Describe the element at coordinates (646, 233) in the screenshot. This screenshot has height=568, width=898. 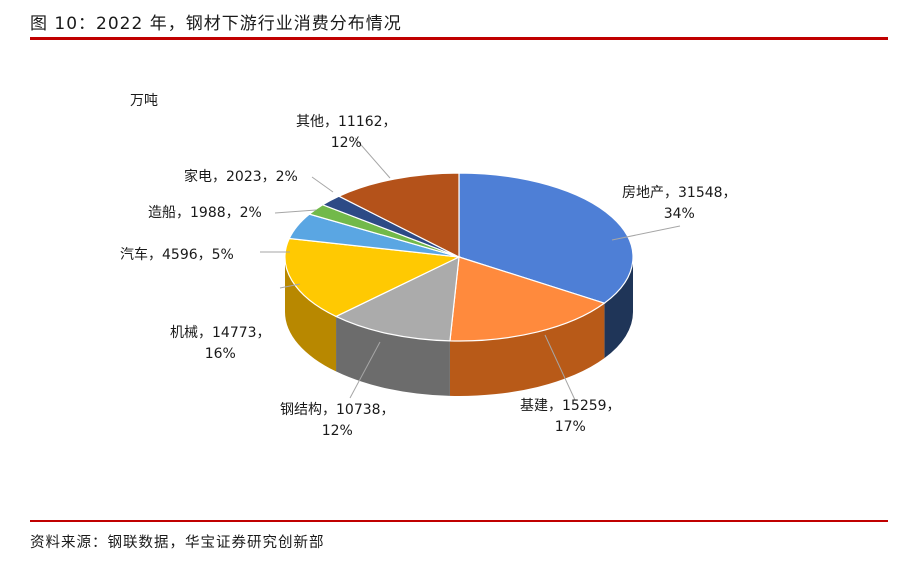
I see `leader-real-estate` at that location.